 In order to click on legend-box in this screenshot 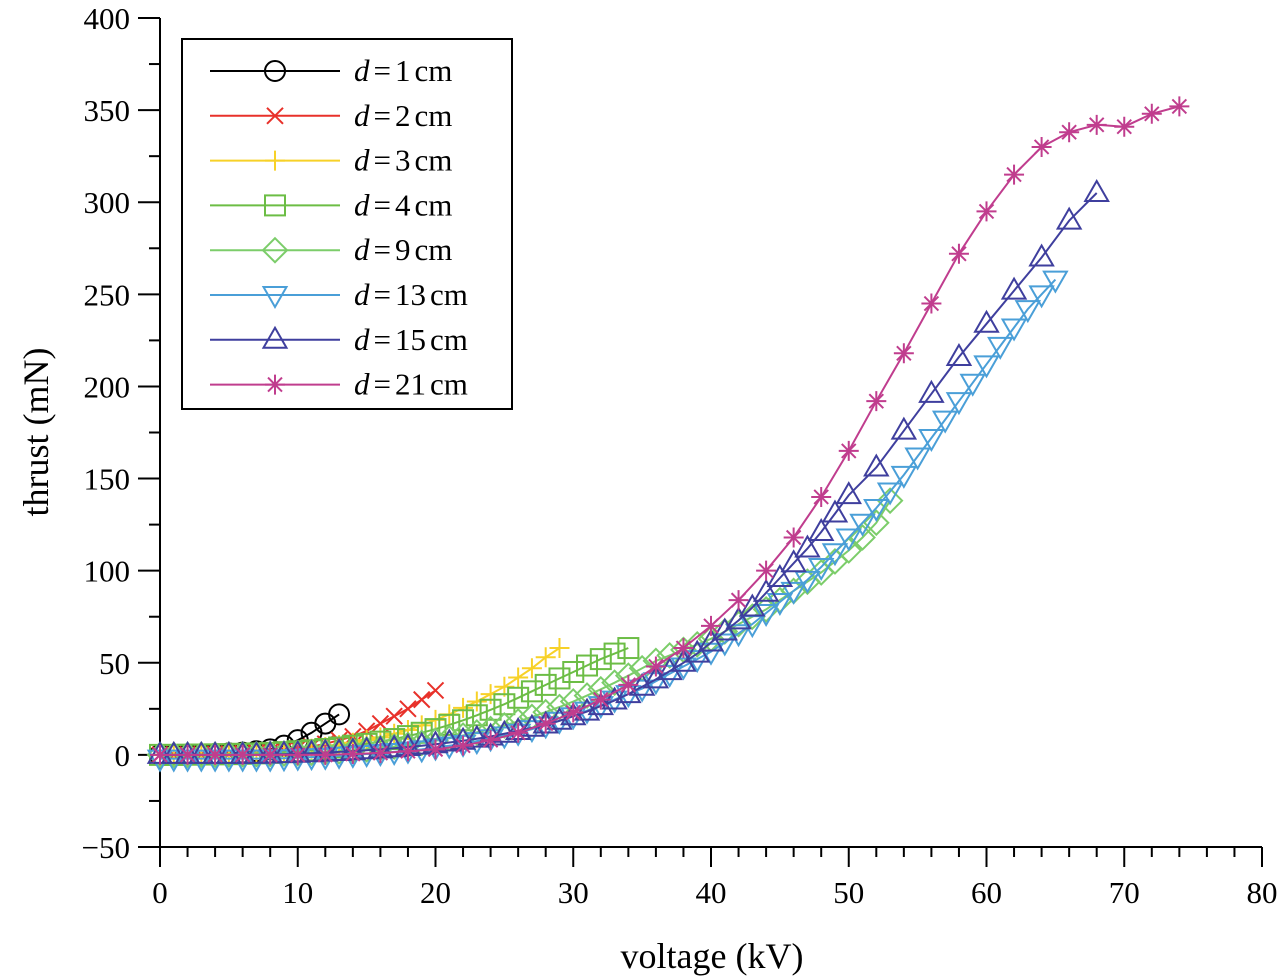, I will do `click(347, 224)`.